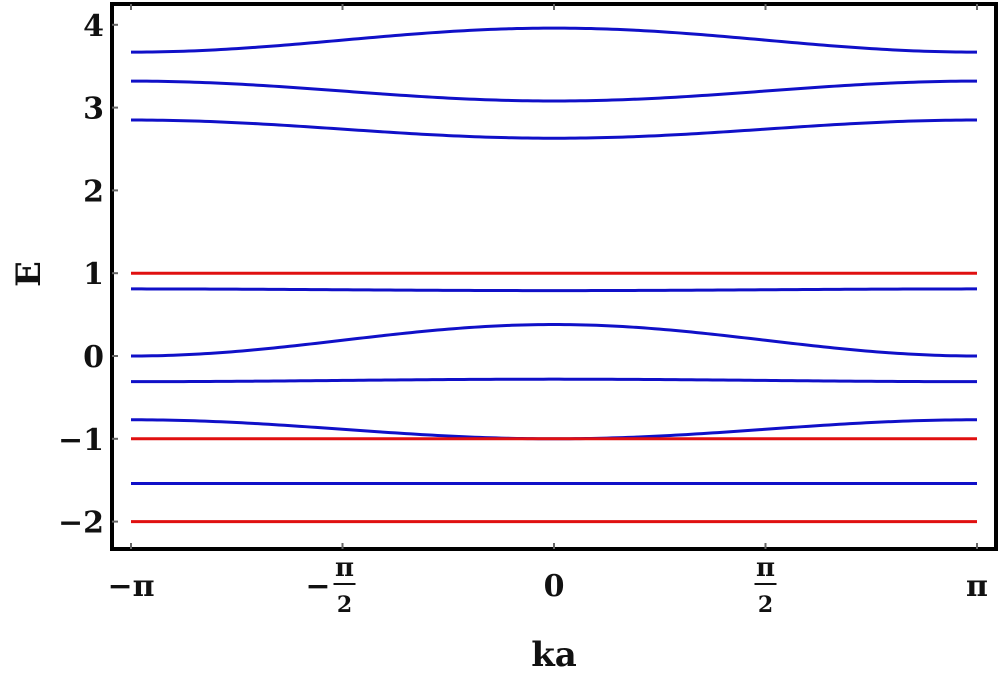 This screenshot has height=675, width=1000. What do you see at coordinates (554, 655) in the screenshot?
I see `x-axis-title: ka` at bounding box center [554, 655].